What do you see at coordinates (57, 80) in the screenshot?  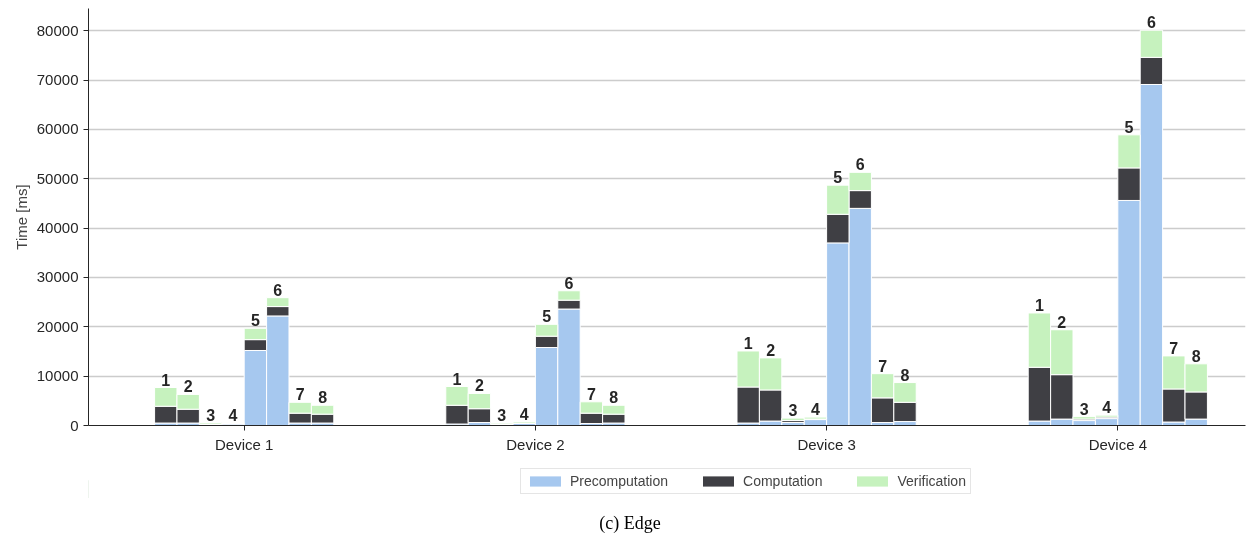 I see `y-tick-label: 70000` at bounding box center [57, 80].